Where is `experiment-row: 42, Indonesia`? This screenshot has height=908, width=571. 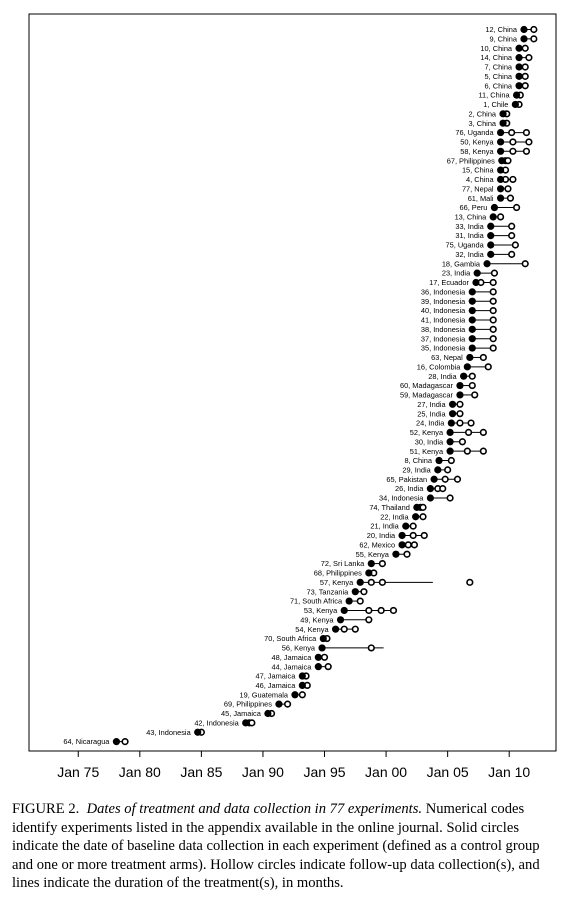 experiment-row: 42, Indonesia is located at coordinates (225, 722).